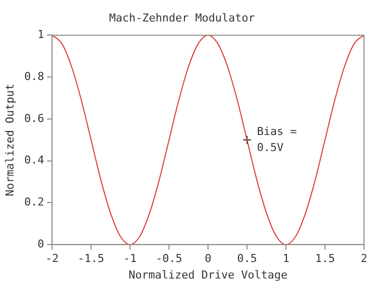  What do you see at coordinates (325, 259) in the screenshot?
I see `x-tick-label: 1.5` at bounding box center [325, 259].